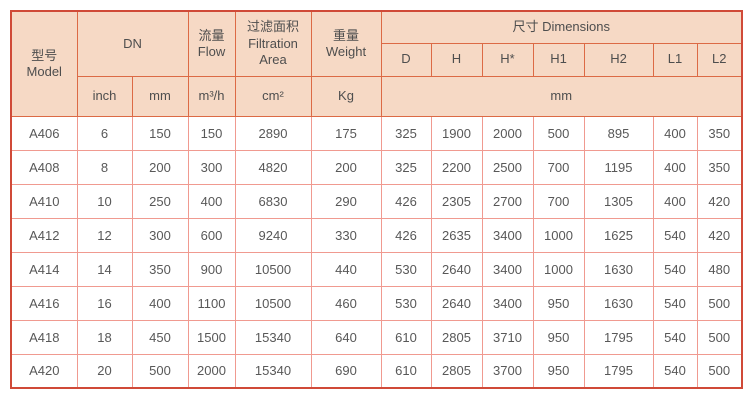 This screenshot has height=403, width=751. Describe the element at coordinates (211, 337) in the screenshot. I see `value-cell: 1500` at that location.